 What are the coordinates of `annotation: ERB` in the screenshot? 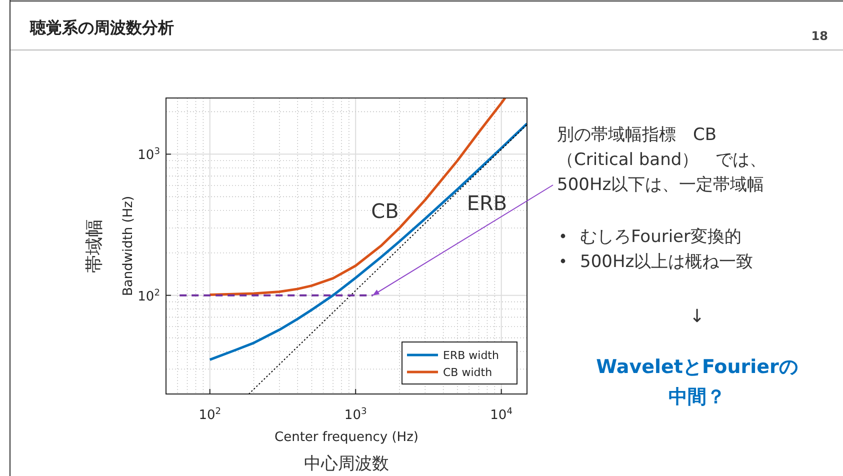 It's located at (487, 203).